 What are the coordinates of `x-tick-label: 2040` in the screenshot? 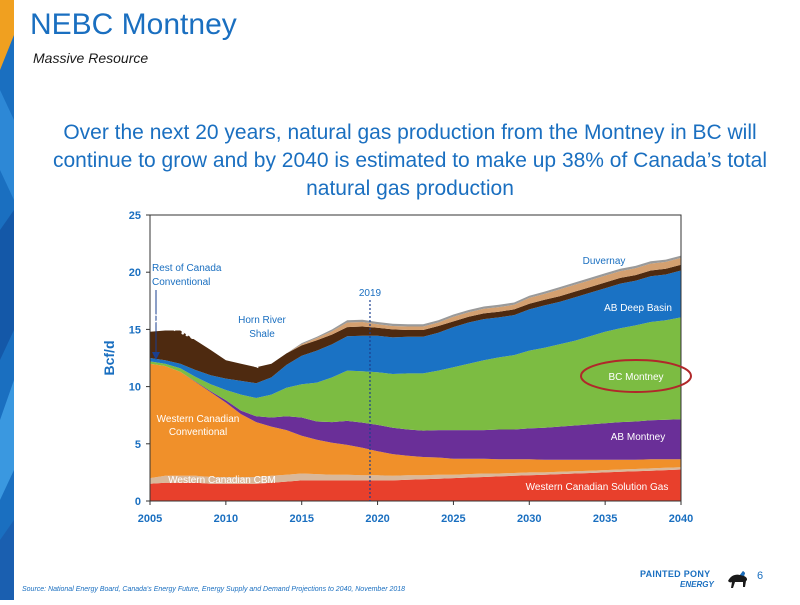 It's located at (681, 519).